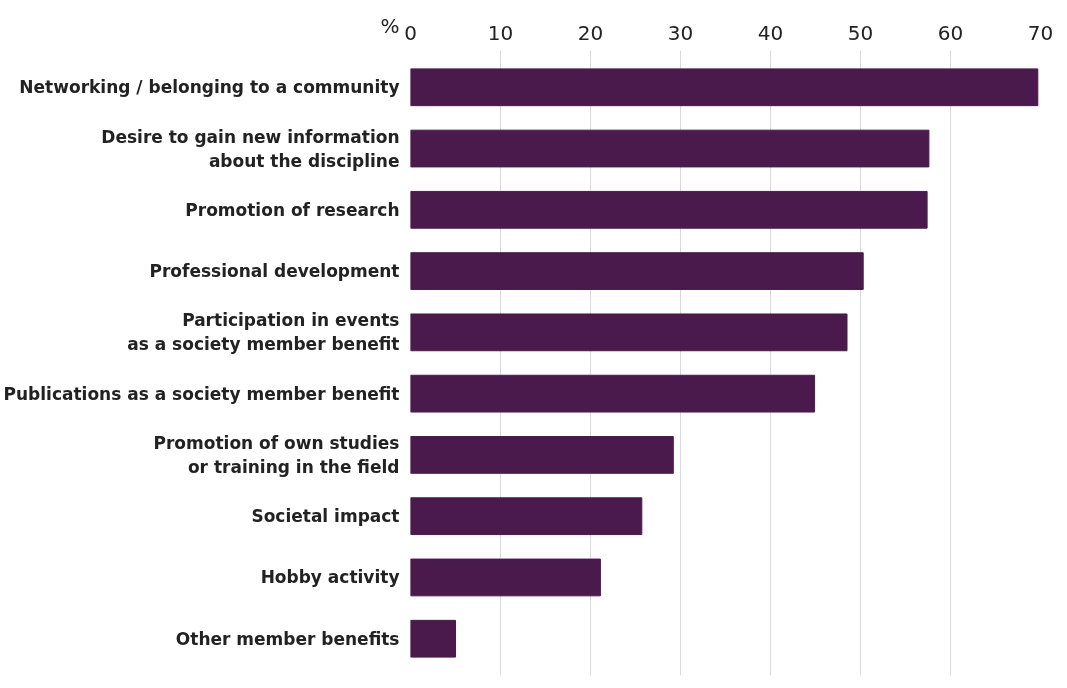 This screenshot has height=688, width=1067. What do you see at coordinates (860, 32) in the screenshot?
I see `x-tick-label: 50` at bounding box center [860, 32].